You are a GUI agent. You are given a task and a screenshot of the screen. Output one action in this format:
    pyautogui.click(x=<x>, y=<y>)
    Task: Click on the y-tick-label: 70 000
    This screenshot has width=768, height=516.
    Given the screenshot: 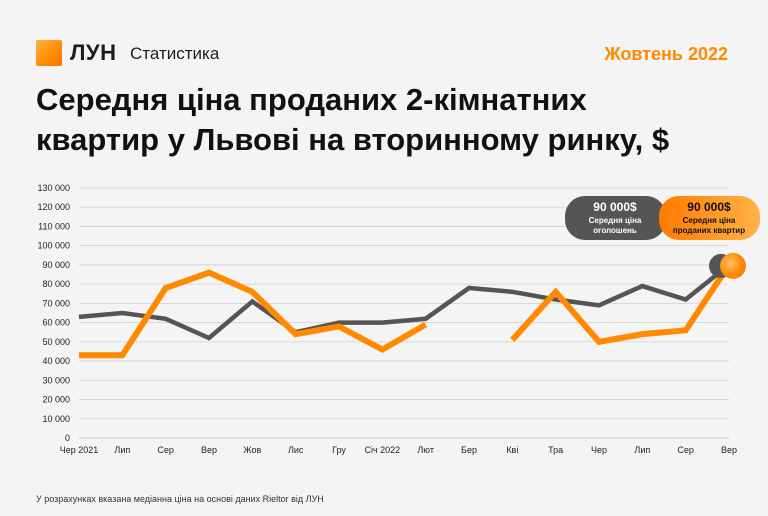 What is the action you would take?
    pyautogui.click(x=56, y=303)
    